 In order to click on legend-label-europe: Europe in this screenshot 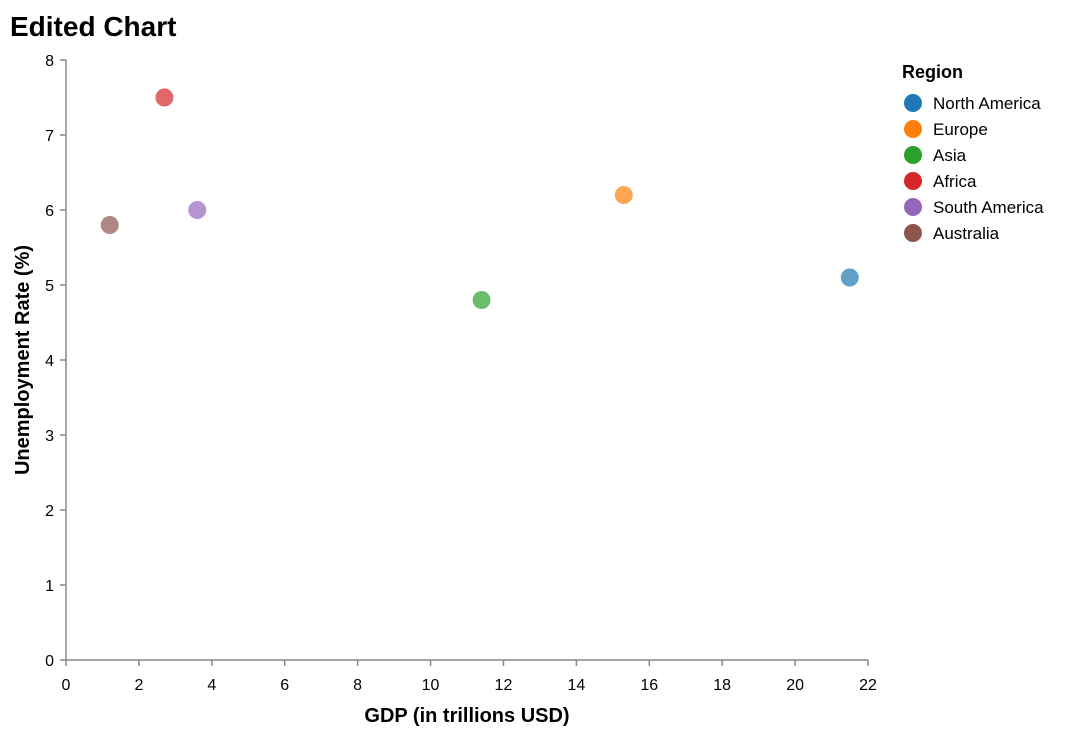, I will do `click(960, 129)`.